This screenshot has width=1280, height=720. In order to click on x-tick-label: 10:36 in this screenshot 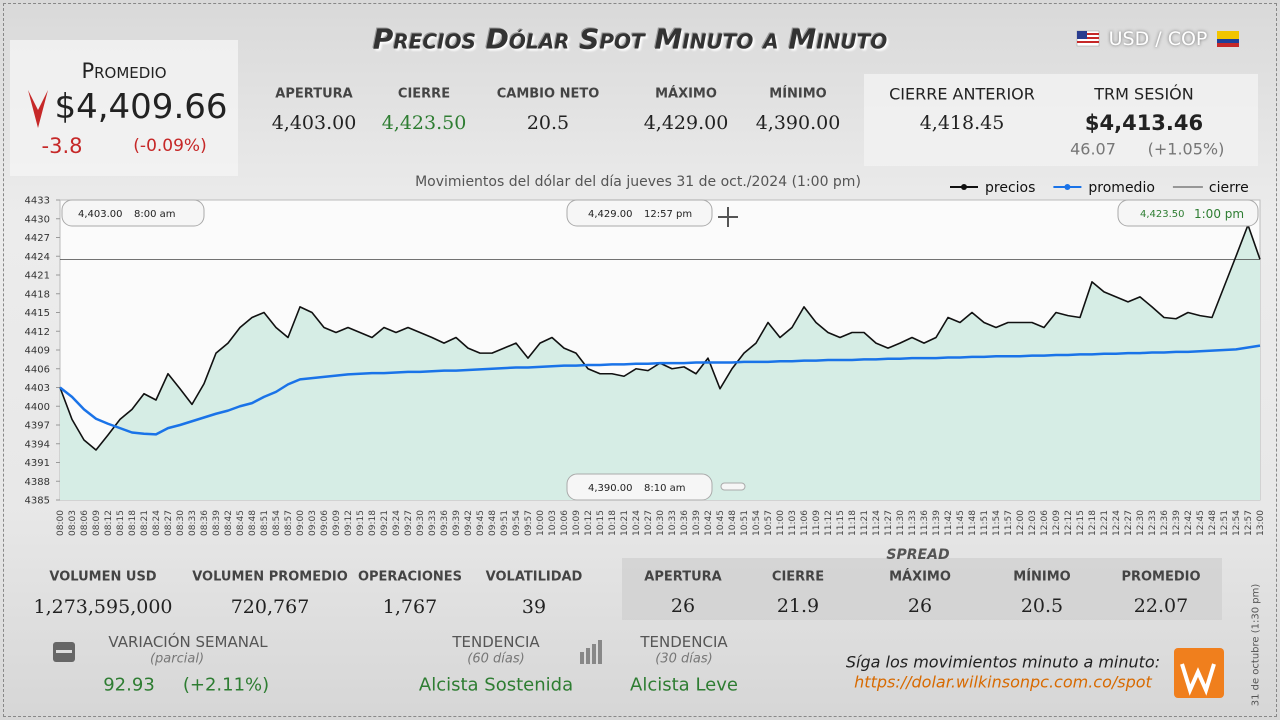, I will do `click(685, 523)`.